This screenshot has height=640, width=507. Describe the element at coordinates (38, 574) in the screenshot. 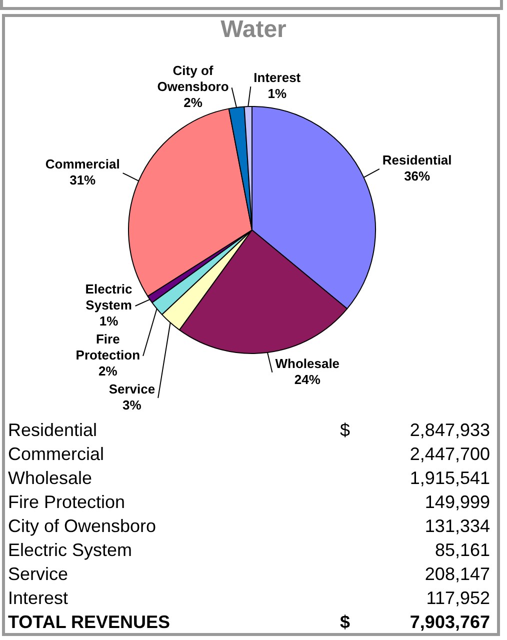

I see `category-label: Service` at that location.